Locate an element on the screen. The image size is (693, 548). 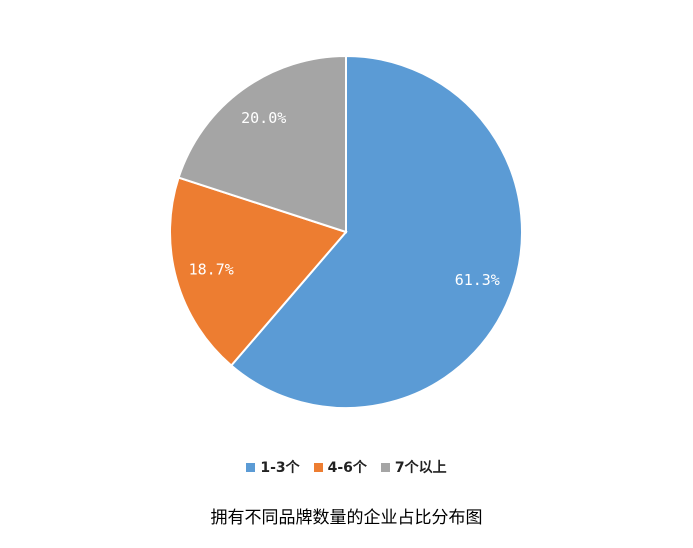
legend-label-1-3: 1-3个 is located at coordinates (280, 468).